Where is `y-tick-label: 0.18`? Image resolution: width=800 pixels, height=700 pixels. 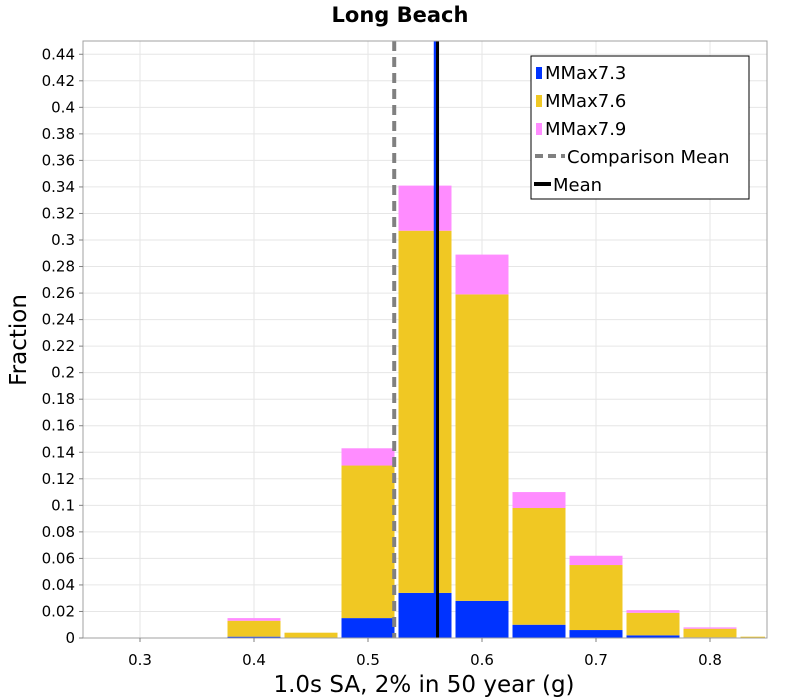 y-tick-label: 0.18 is located at coordinates (58, 399).